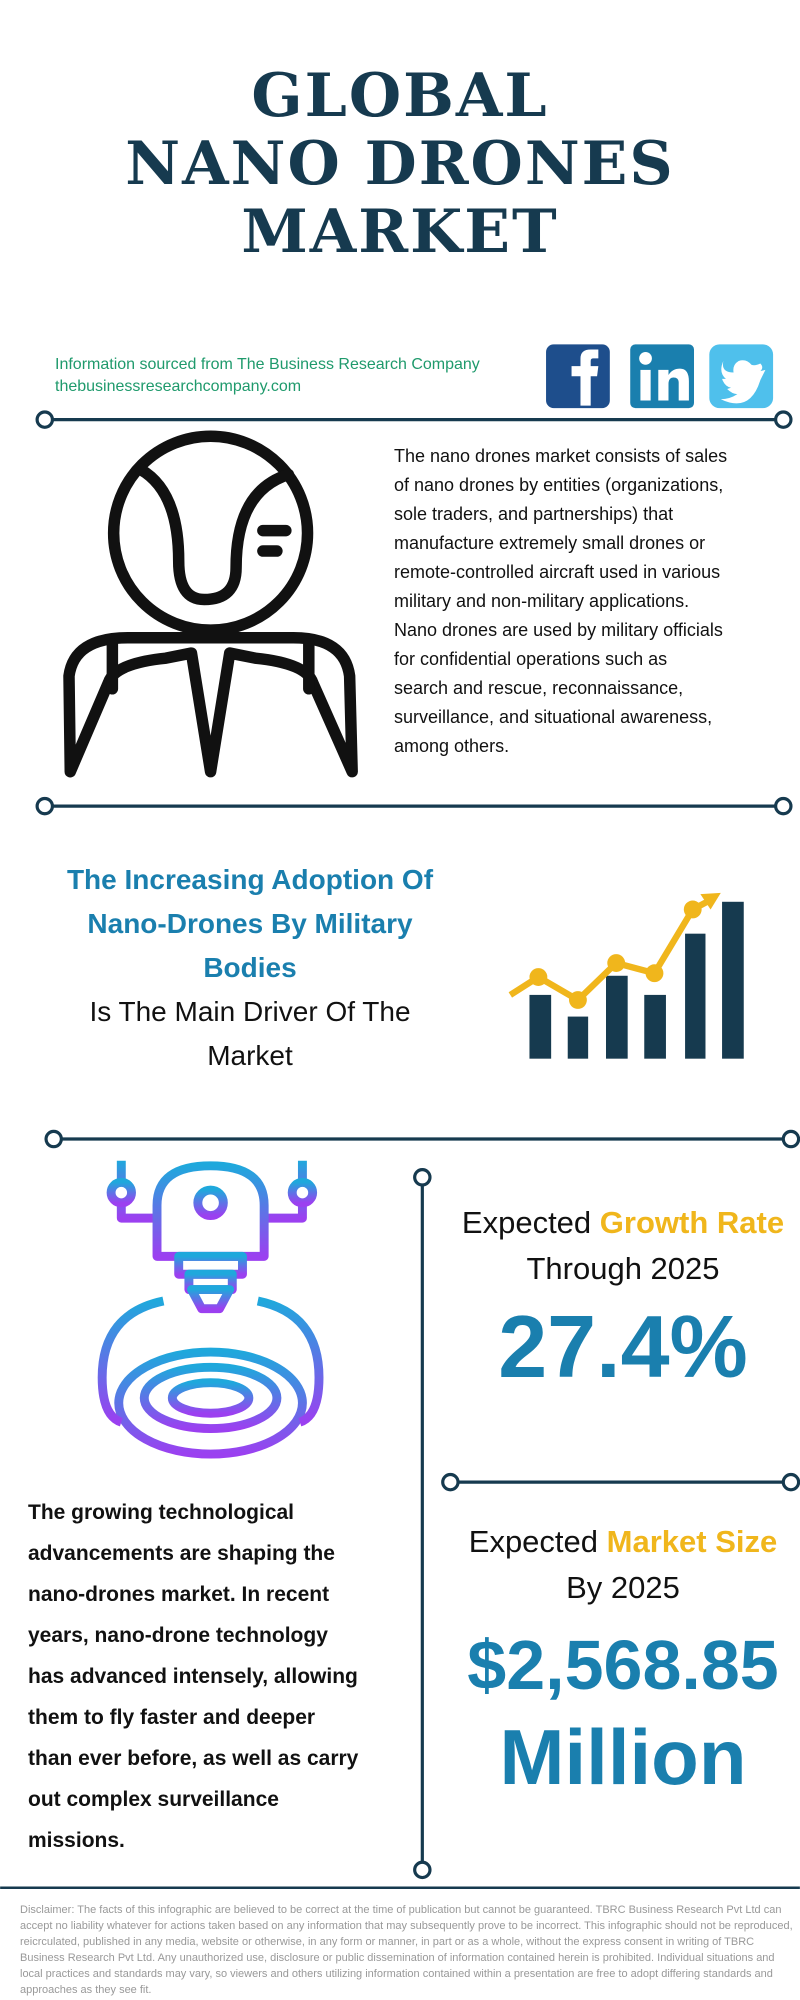  What do you see at coordinates (526, 1222) in the screenshot?
I see `growth-prefix: Expected` at bounding box center [526, 1222].